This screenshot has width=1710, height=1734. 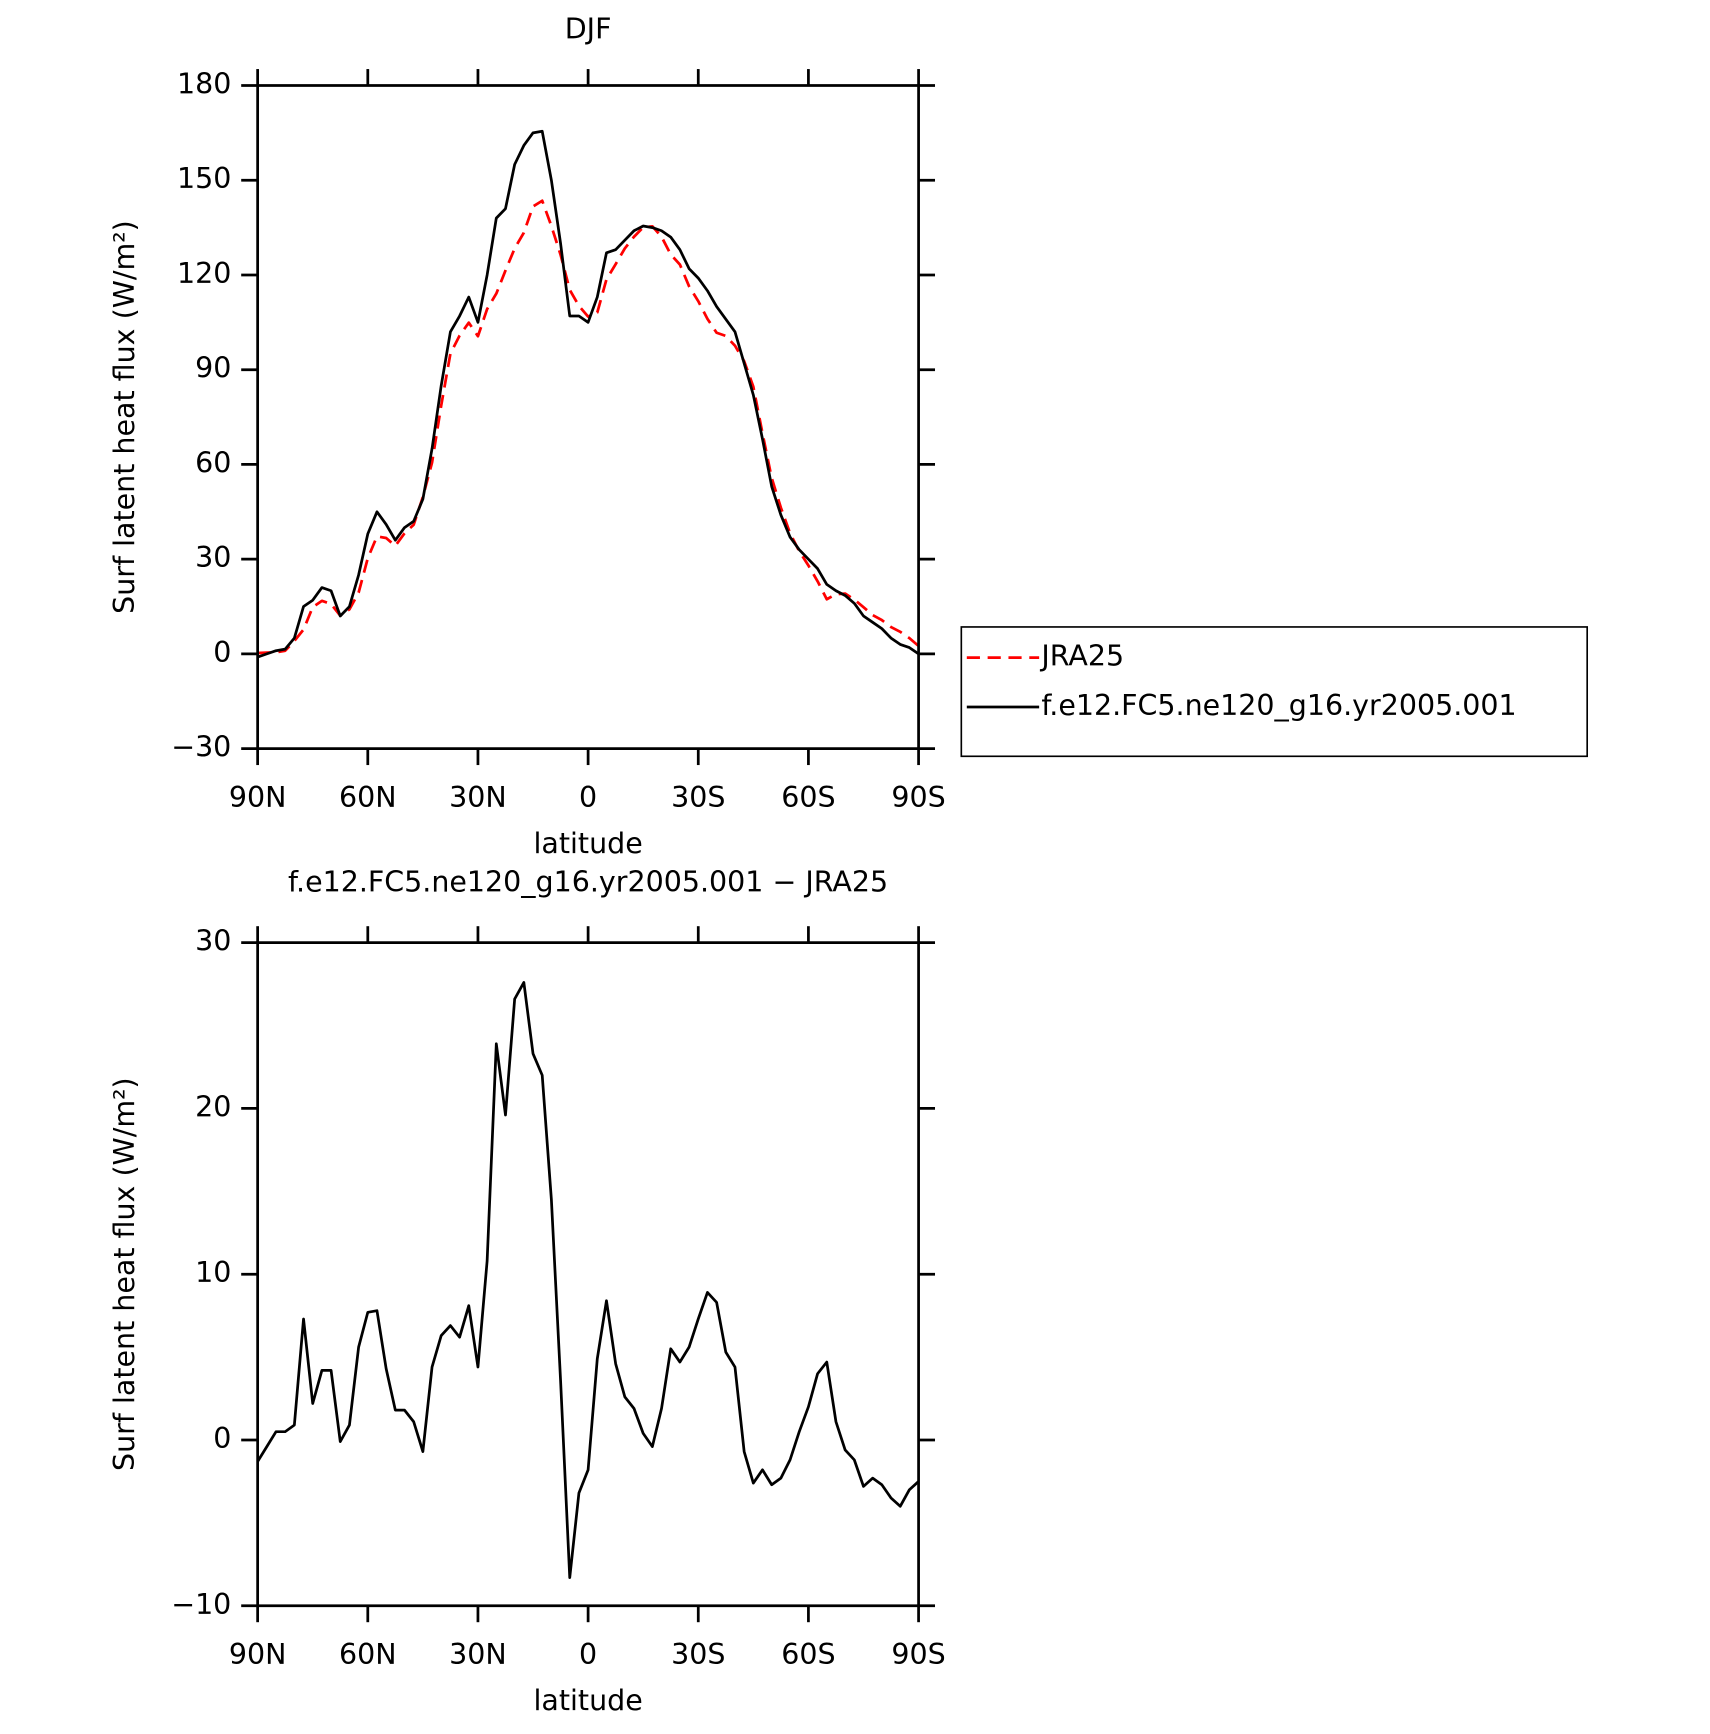 What do you see at coordinates (213, 462) in the screenshot?
I see `y-tick-label: 60` at bounding box center [213, 462].